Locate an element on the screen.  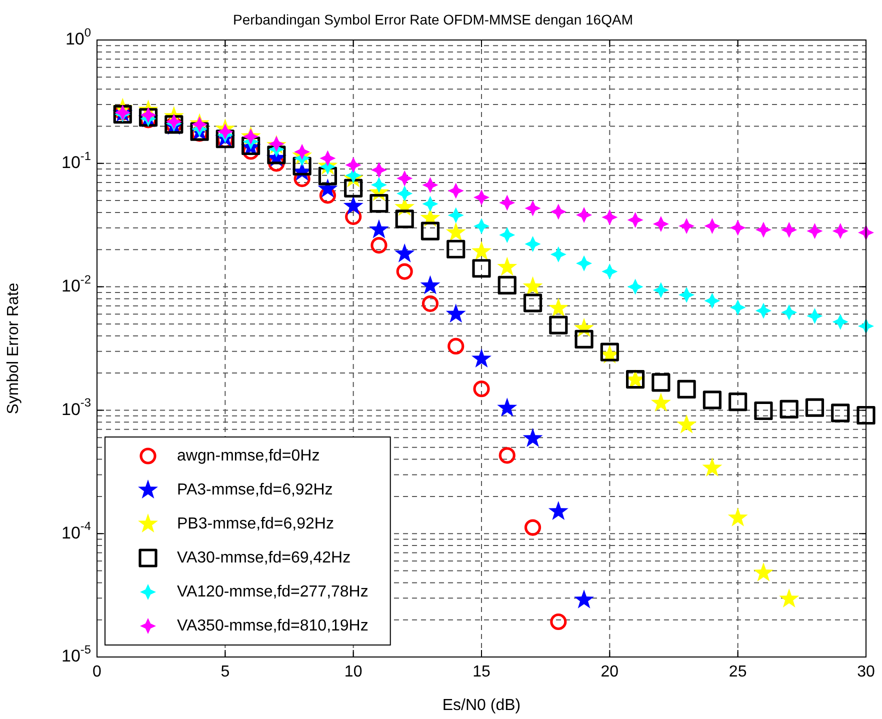
legend-label: PA3-mmse,fd=6,92Hz is located at coordinates (255, 489).